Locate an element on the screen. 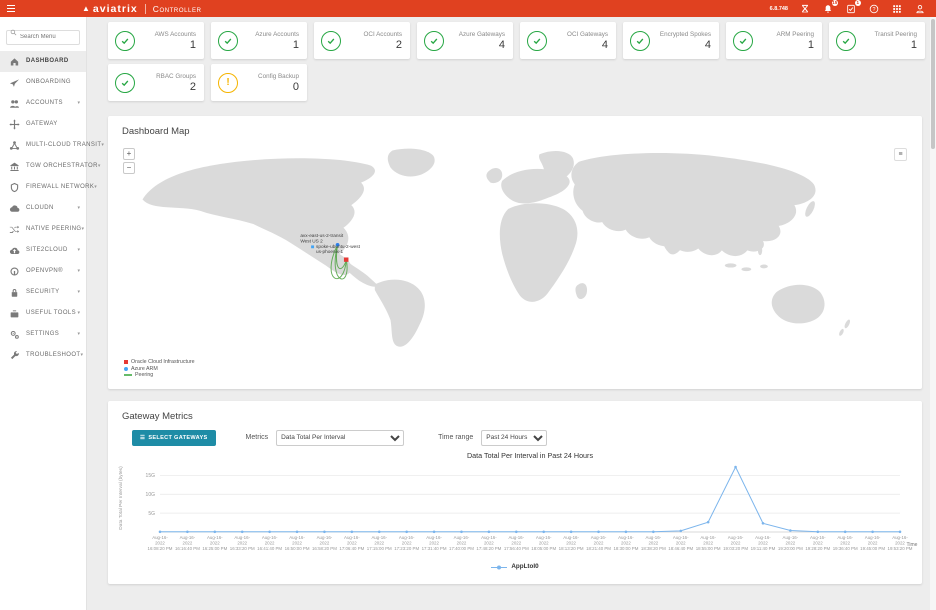 This screenshot has width=936, height=610. oci-marker is located at coordinates (346, 259).